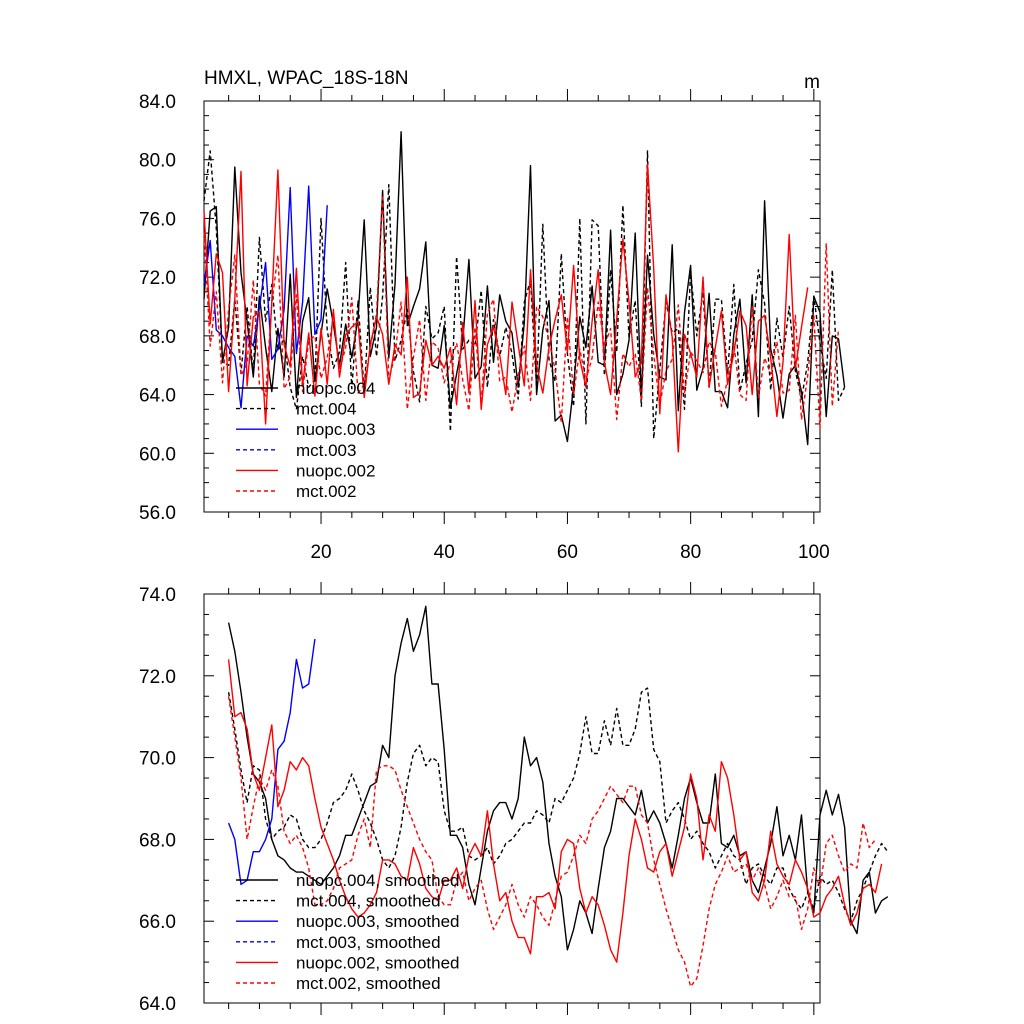  Describe the element at coordinates (157, 677) in the screenshot. I see `bottom-y-tick-label: 72.0` at that location.